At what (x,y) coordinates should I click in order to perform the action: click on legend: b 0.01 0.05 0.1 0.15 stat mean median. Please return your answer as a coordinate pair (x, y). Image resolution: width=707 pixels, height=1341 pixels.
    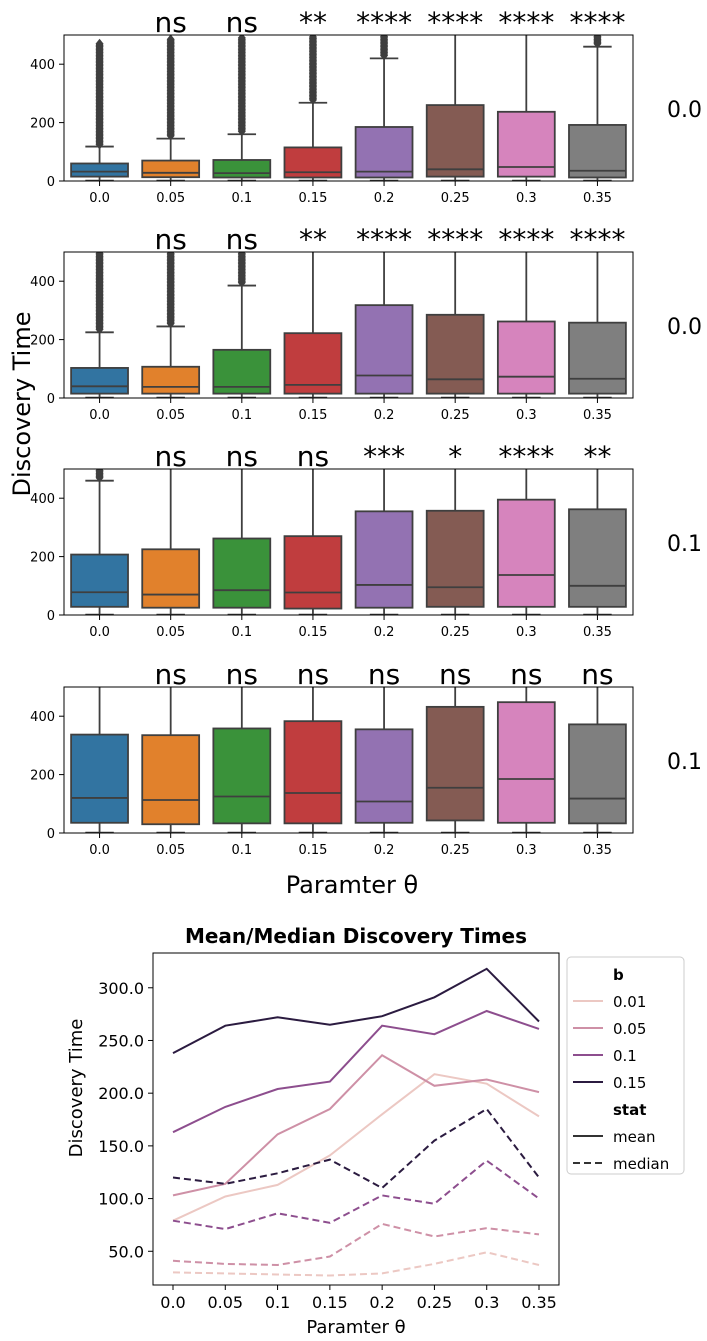
    Looking at the image, I should click on (625, 1065).